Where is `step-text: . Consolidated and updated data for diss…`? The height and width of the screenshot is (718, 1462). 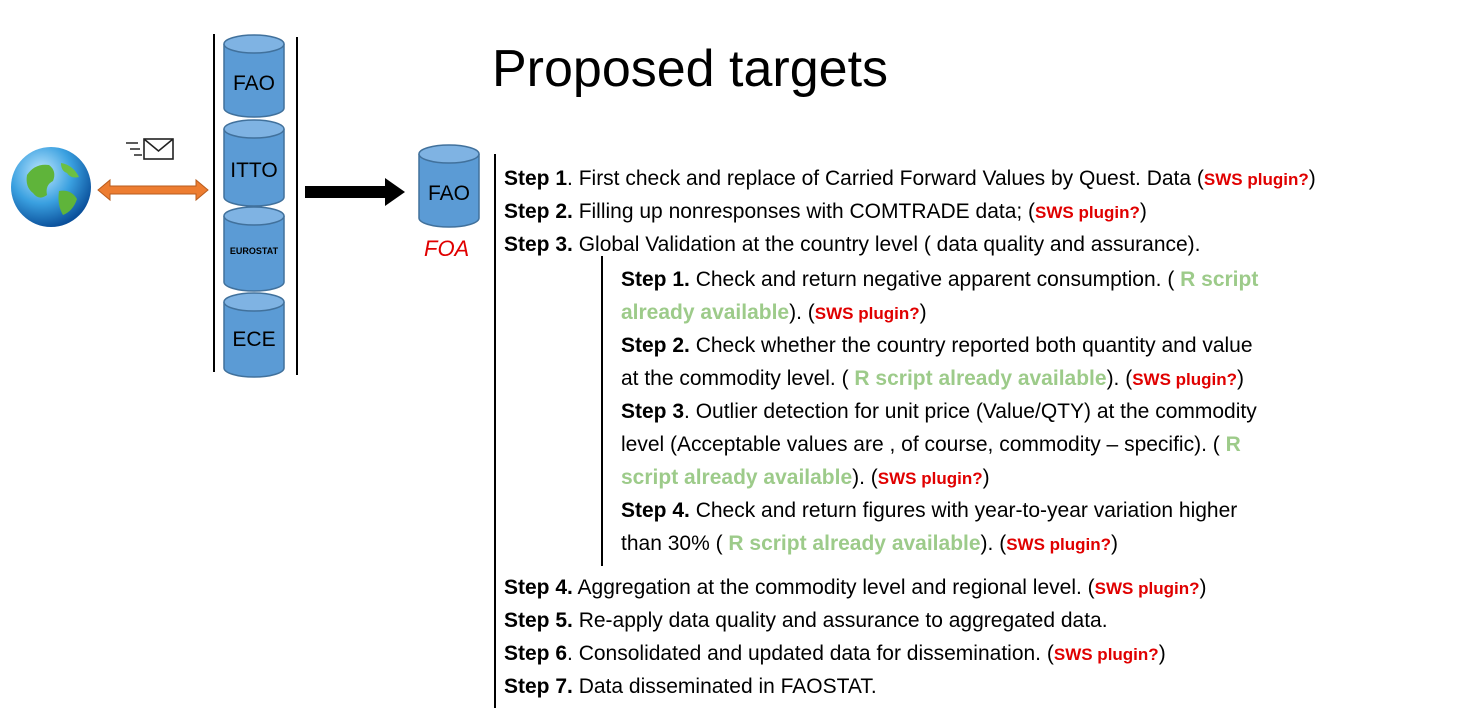
step-text: . Consolidated and updated data for diss… is located at coordinates (810, 653).